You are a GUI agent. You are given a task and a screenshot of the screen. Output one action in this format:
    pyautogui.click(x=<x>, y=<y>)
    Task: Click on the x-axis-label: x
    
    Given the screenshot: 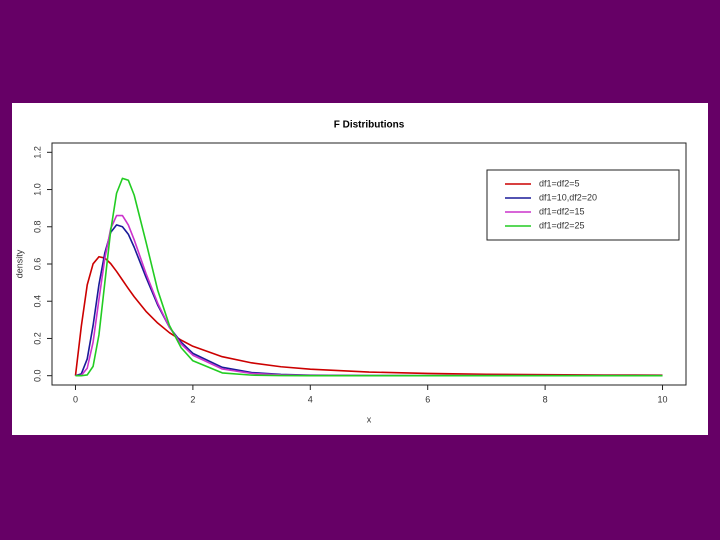 What is the action you would take?
    pyautogui.click(x=369, y=419)
    